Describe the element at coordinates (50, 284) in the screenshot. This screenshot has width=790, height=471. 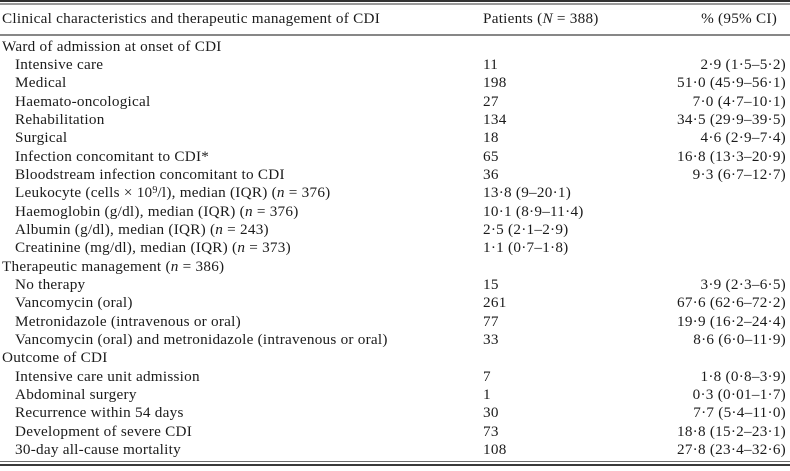
I see `row-label: No therapy` at that location.